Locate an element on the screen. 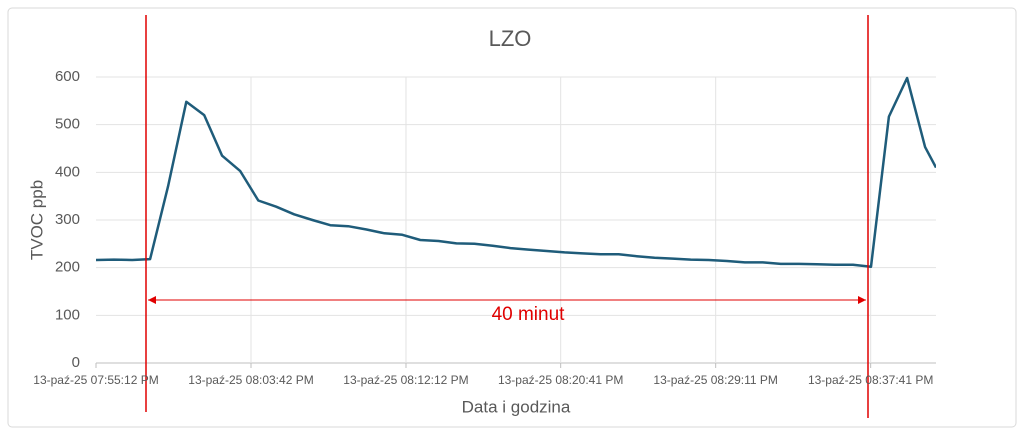 This screenshot has width=1024, height=440. y-tick-label: 100 is located at coordinates (67, 314).